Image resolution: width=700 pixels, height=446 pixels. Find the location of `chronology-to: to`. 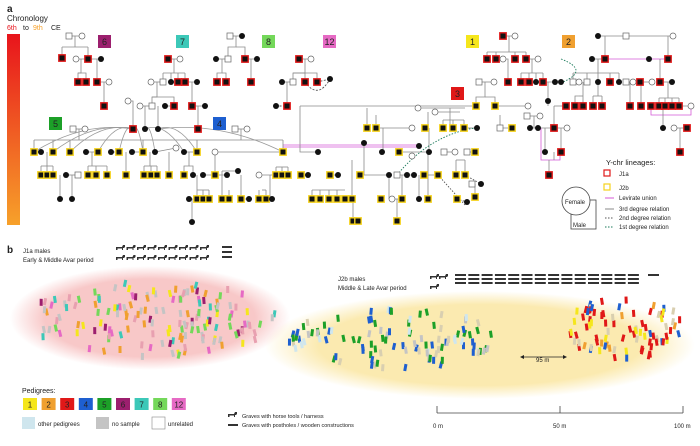

chronology-to: to is located at coordinates (26, 28).